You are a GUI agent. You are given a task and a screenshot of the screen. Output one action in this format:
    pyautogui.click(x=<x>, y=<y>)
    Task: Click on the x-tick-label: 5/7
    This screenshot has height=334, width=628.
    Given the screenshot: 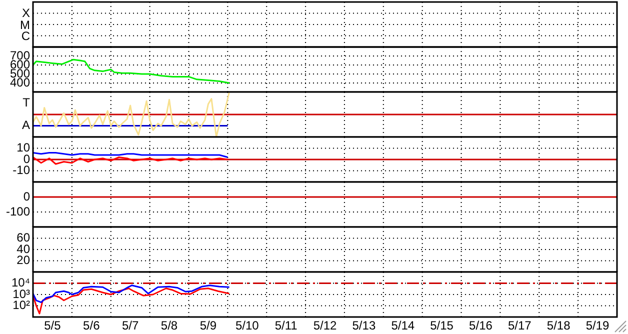 What is the action you would take?
    pyautogui.click(x=130, y=325)
    